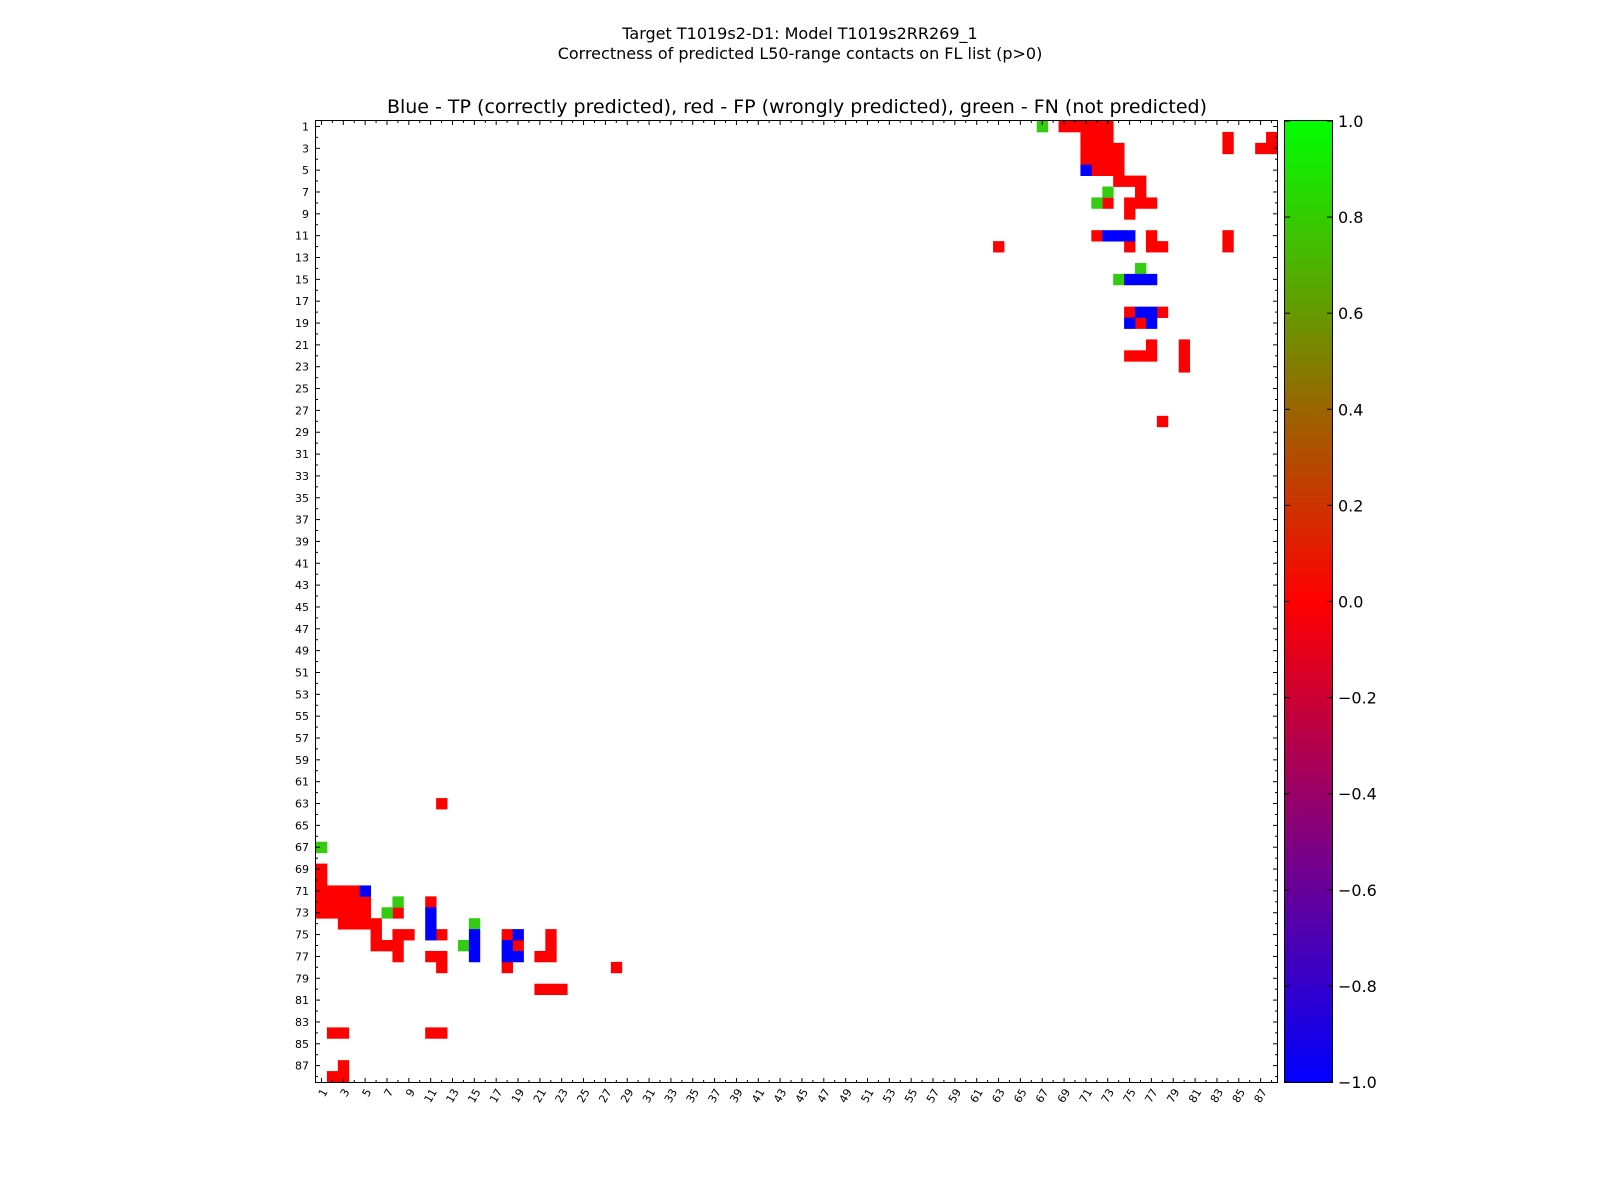 This screenshot has width=1600, height=1200. Describe the element at coordinates (410, 1093) in the screenshot. I see `x-tick-label: 9` at that location.